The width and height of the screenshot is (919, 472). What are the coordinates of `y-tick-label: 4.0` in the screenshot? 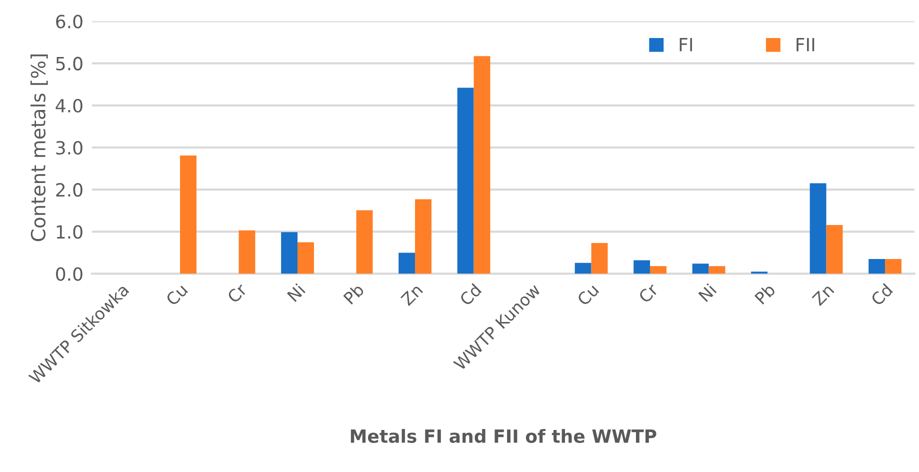 It's located at (69, 105).